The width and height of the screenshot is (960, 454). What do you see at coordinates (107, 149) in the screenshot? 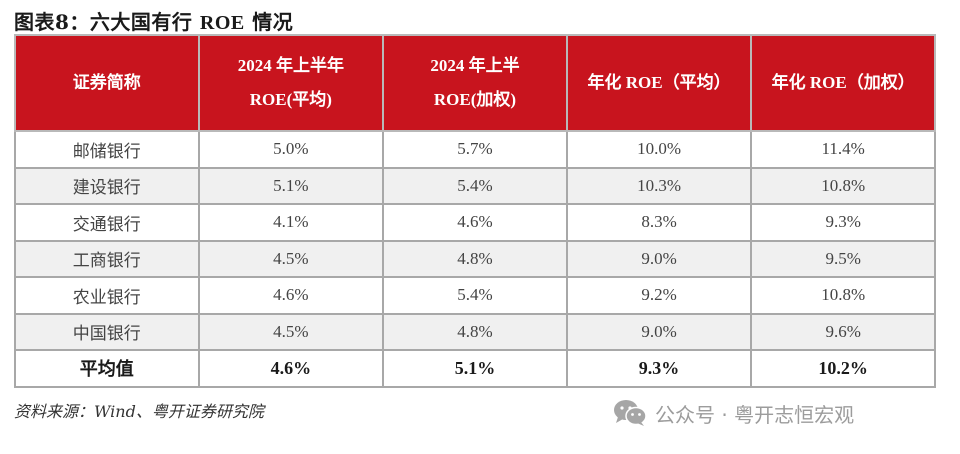
I see `bank-name: 邮储银行` at bounding box center [107, 149].